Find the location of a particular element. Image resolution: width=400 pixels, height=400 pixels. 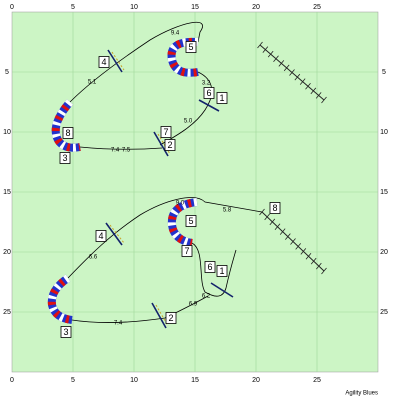

distance-label: 5.0 is located at coordinates (188, 122).